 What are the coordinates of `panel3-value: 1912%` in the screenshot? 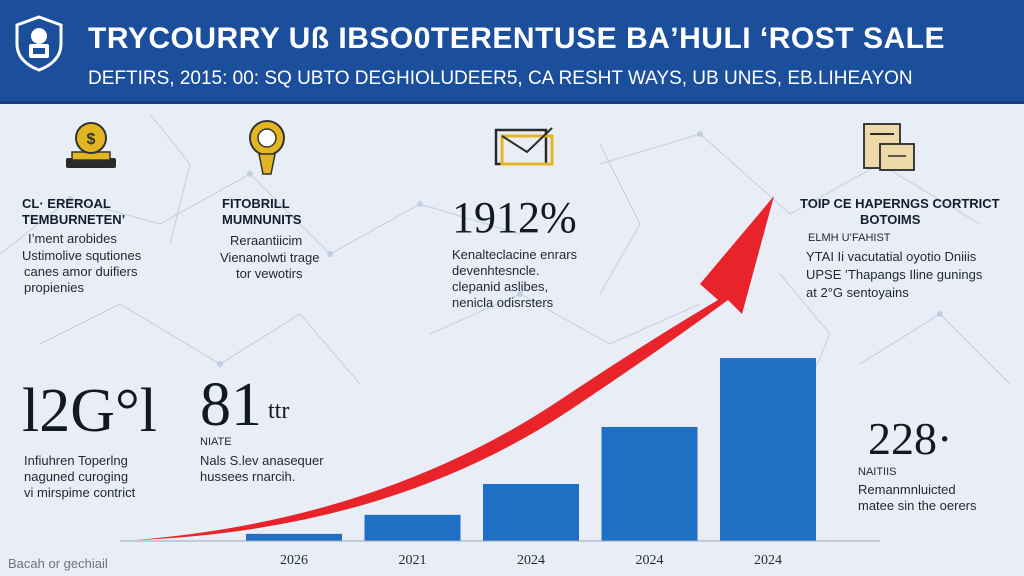 It's located at (514, 217).